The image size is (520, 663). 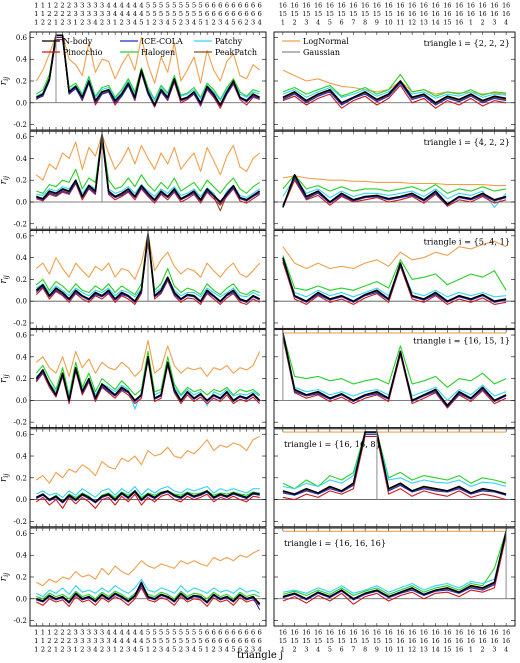 I want to click on y-tick-label: 0.4, so click(x=22, y=258).